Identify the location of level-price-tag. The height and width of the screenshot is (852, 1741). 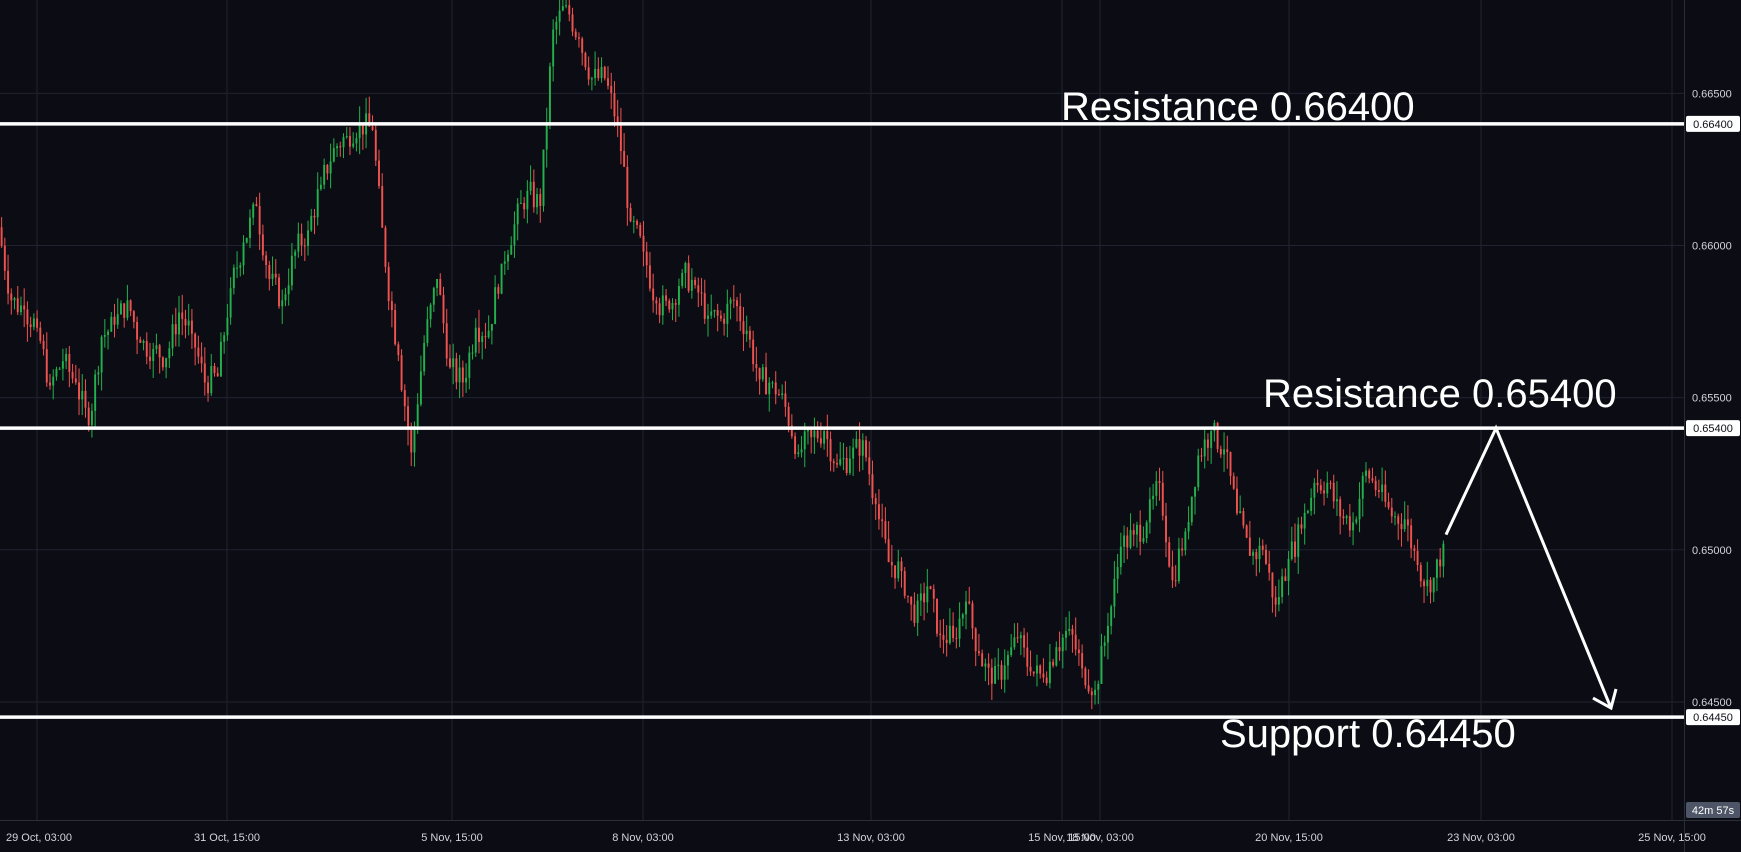
(1713, 428).